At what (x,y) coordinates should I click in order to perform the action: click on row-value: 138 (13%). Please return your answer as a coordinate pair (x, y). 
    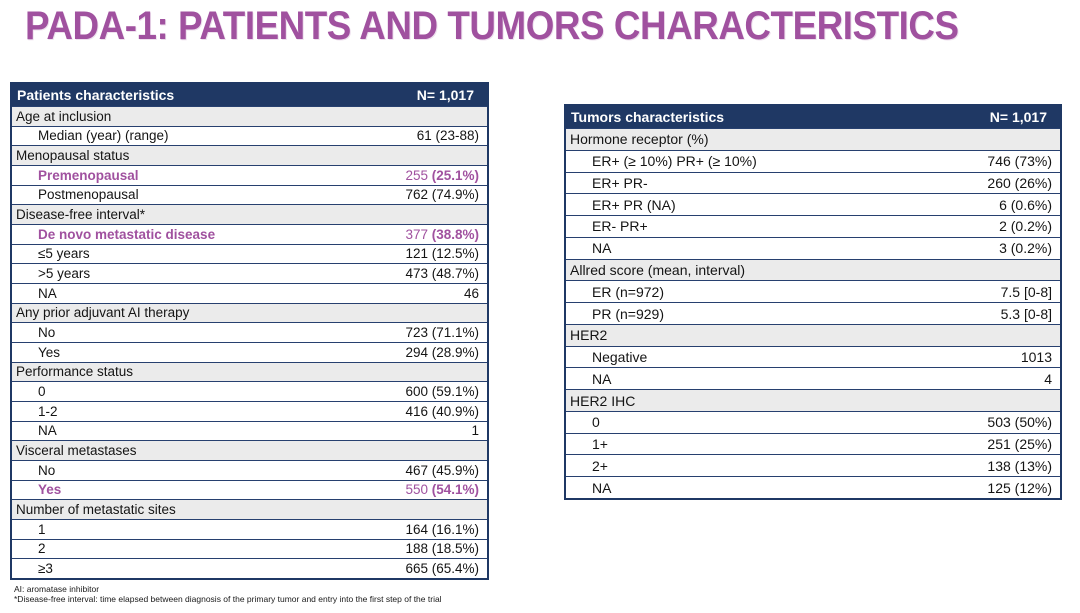
    Looking at the image, I should click on (1019, 465).